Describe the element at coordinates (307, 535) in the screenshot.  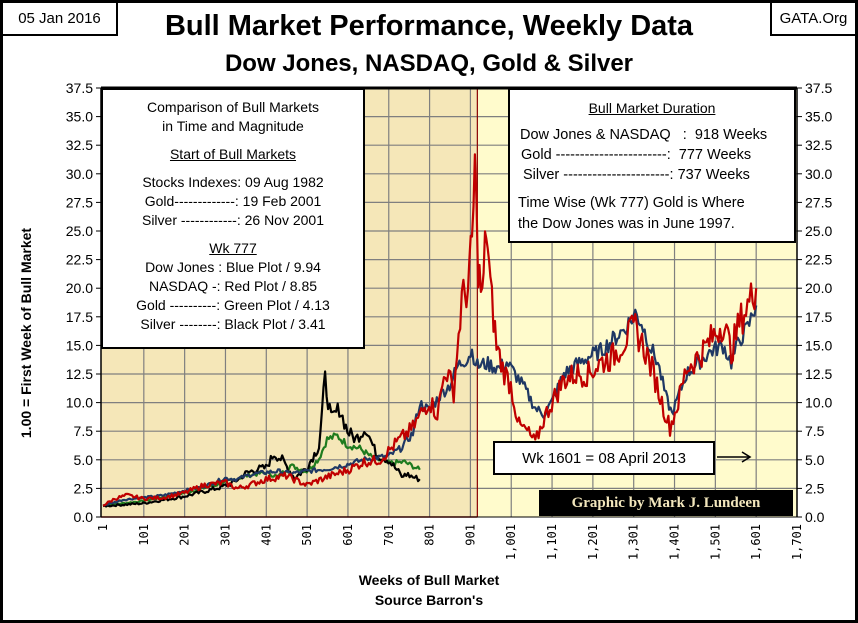
I see `x-tick-label: 501` at that location.